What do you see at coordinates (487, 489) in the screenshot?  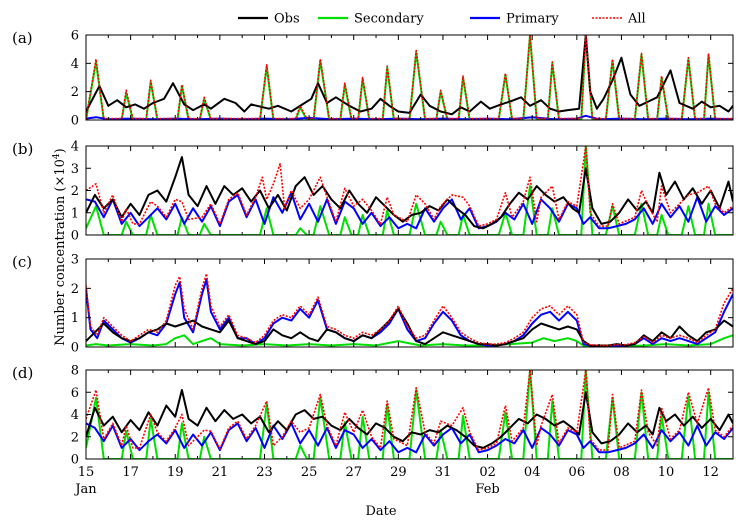 I see `month-label: Feb` at bounding box center [487, 489].